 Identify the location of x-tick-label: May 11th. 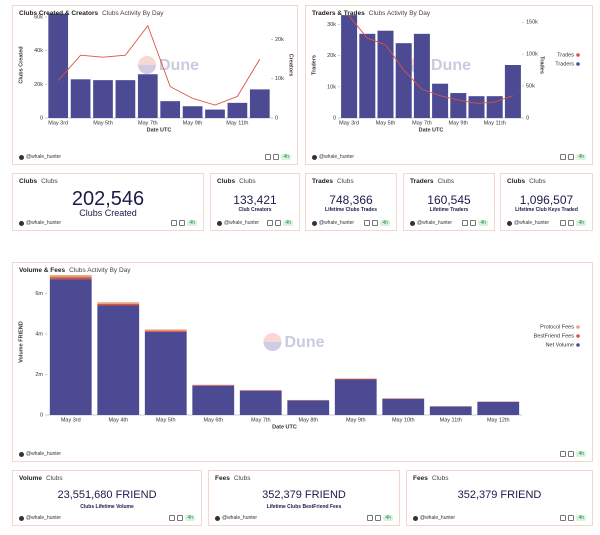
(237, 123).